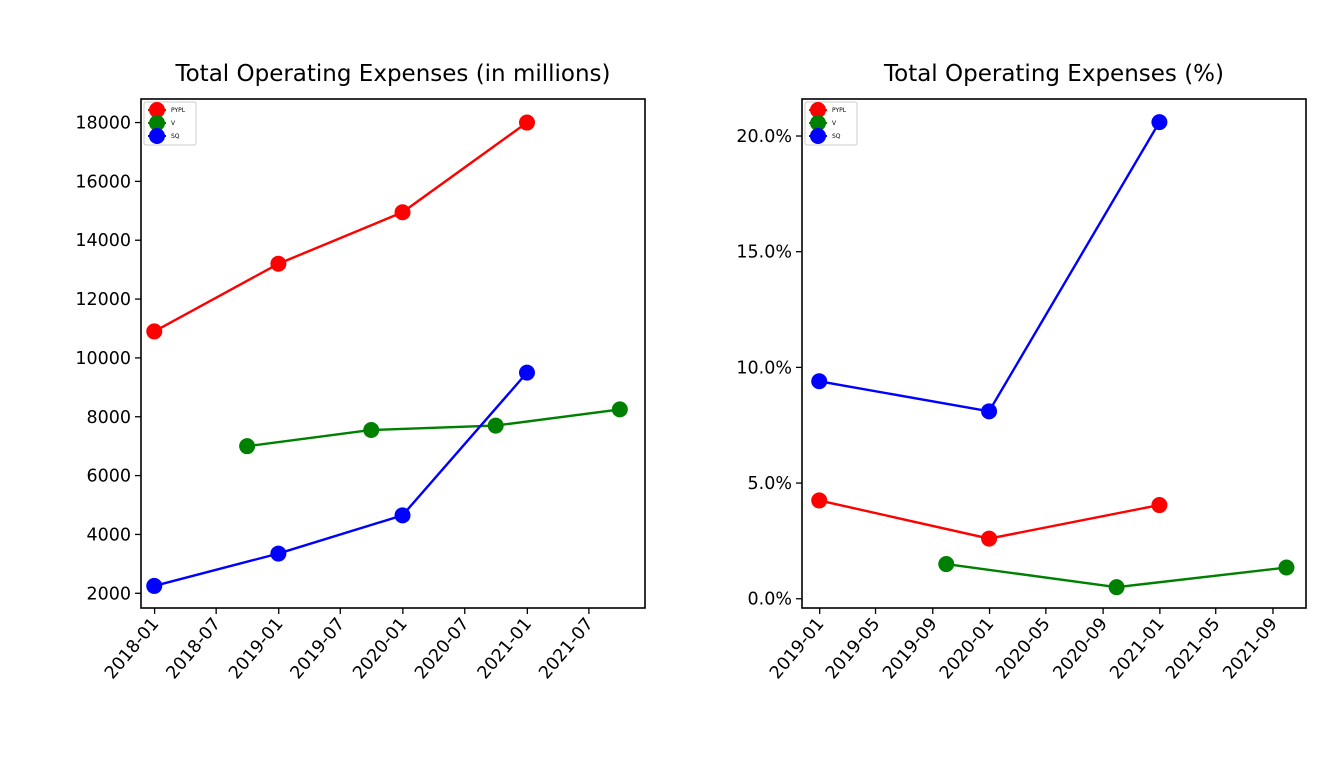  I want to click on y-tick-label: 16000, so click(103, 182).